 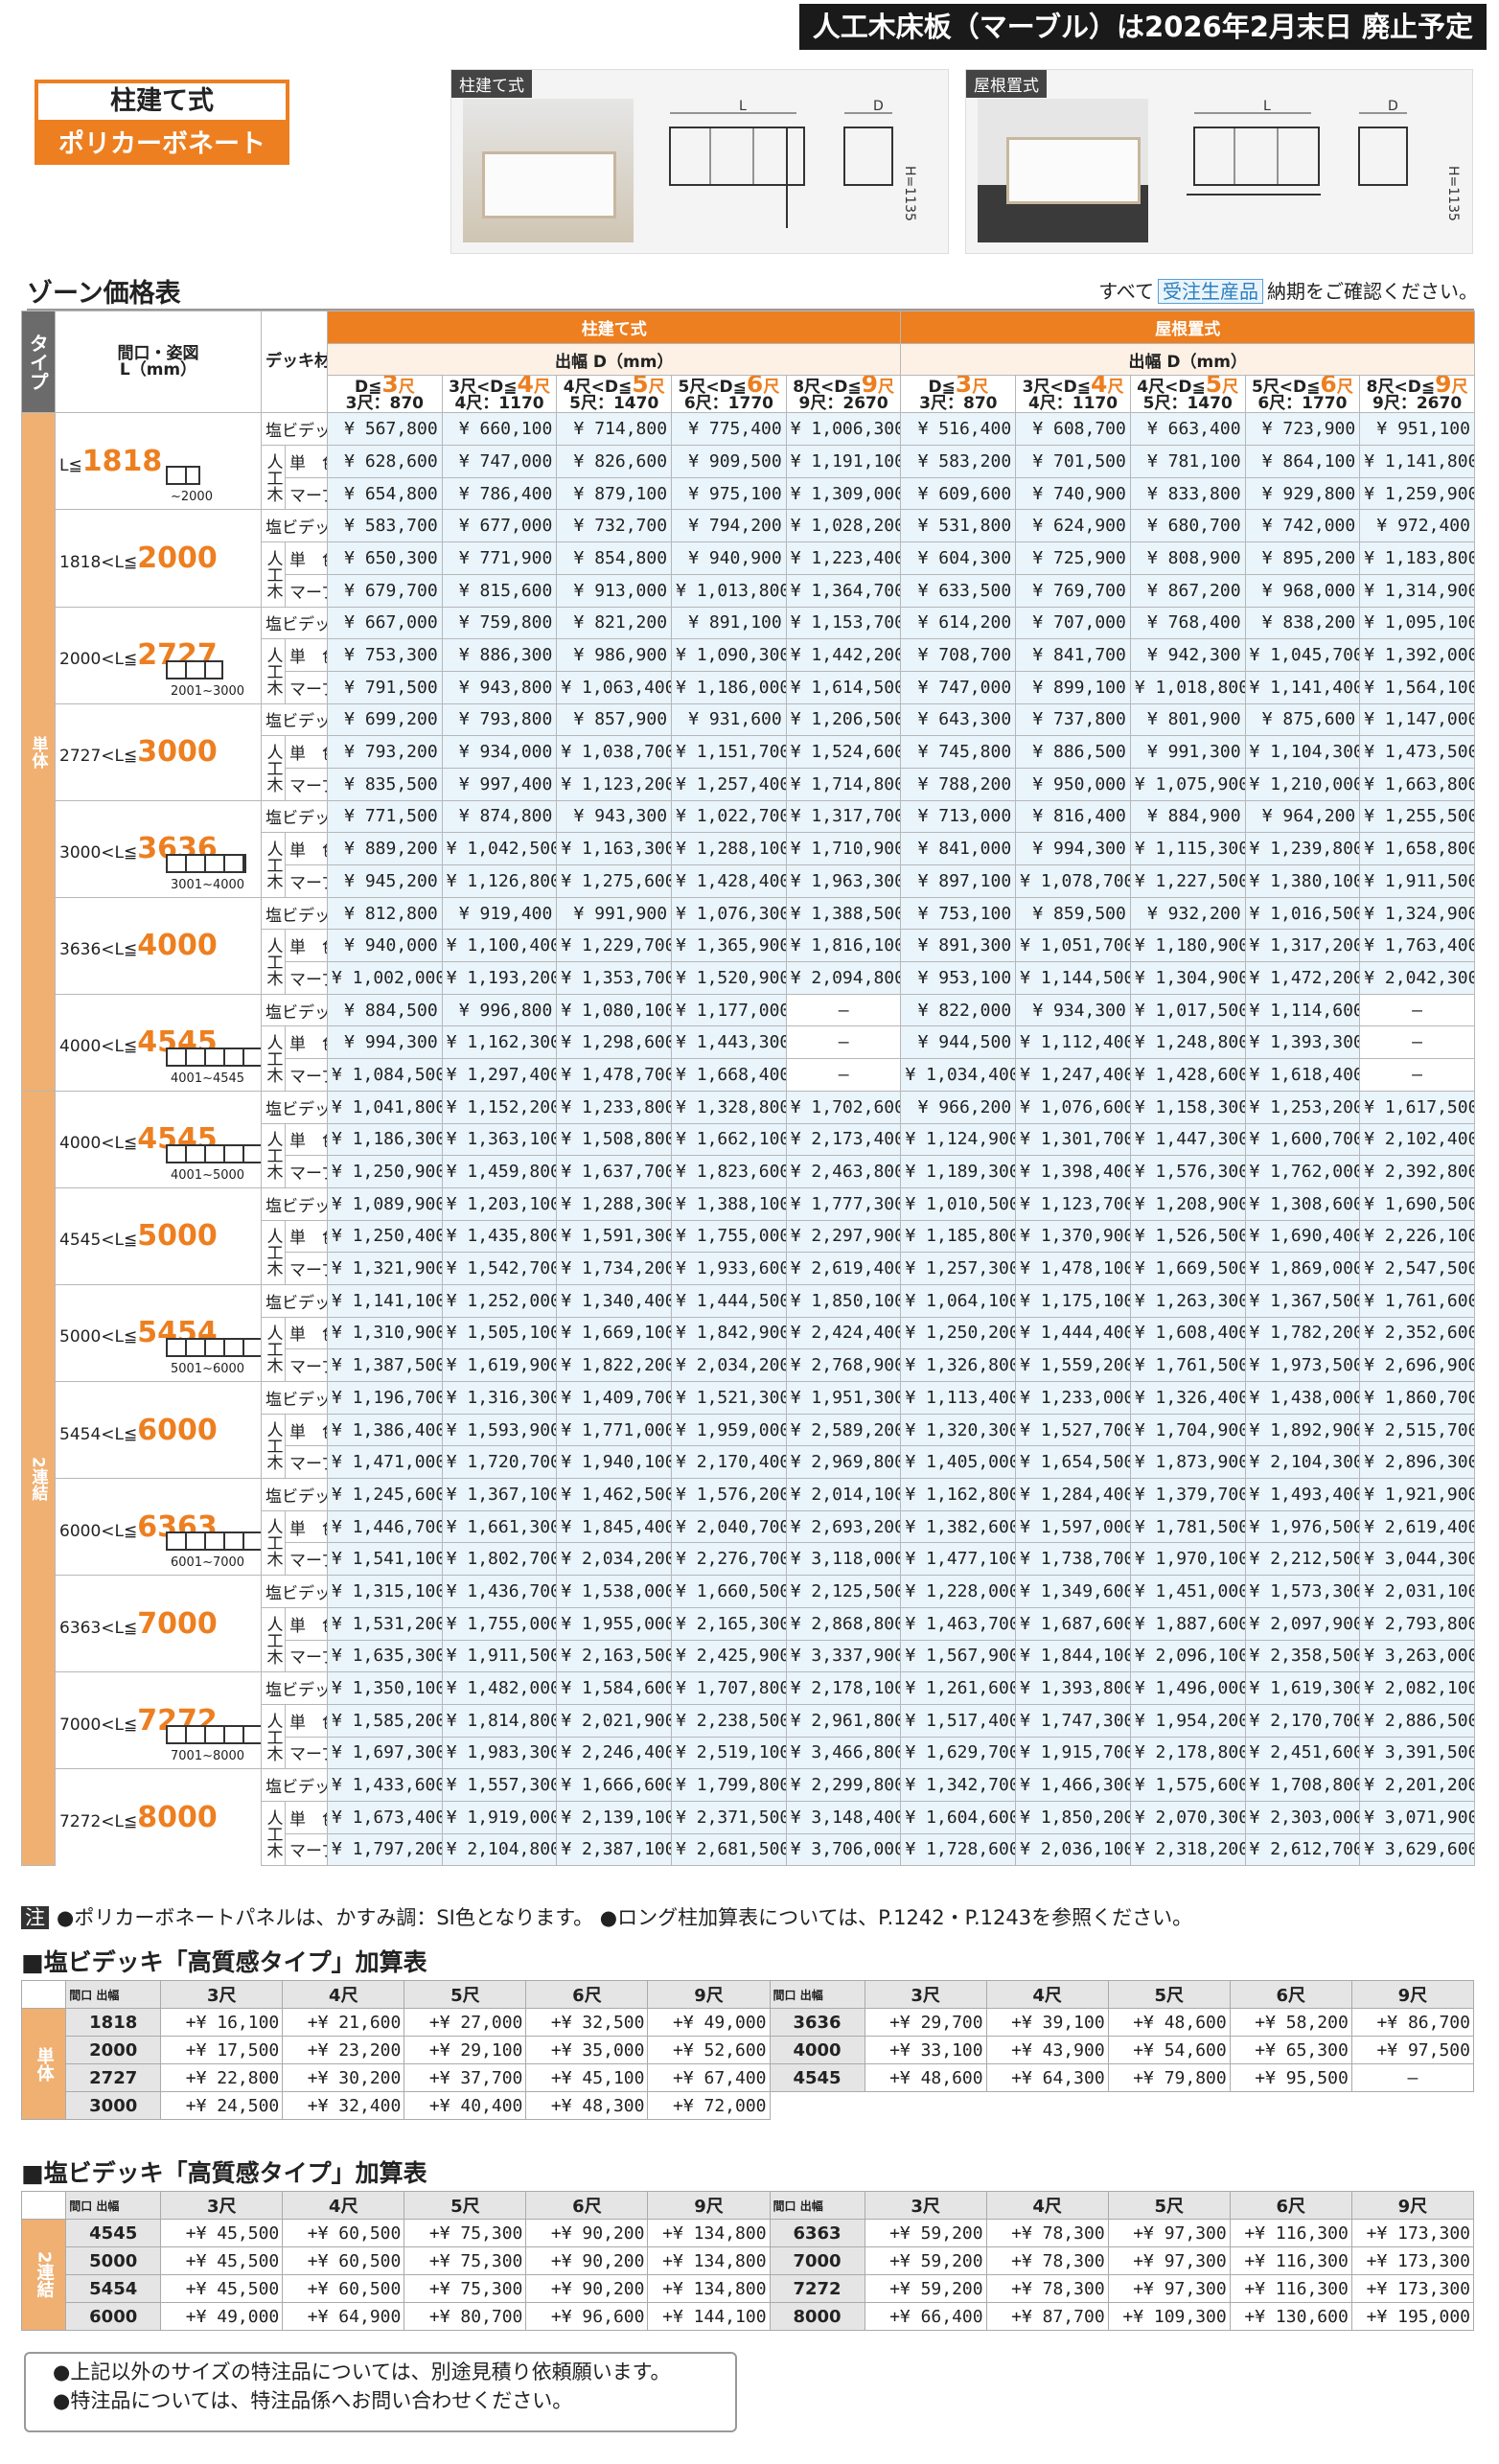 What do you see at coordinates (1290, 2022) in the screenshot?
I see `add-value: +¥ 58,200` at bounding box center [1290, 2022].